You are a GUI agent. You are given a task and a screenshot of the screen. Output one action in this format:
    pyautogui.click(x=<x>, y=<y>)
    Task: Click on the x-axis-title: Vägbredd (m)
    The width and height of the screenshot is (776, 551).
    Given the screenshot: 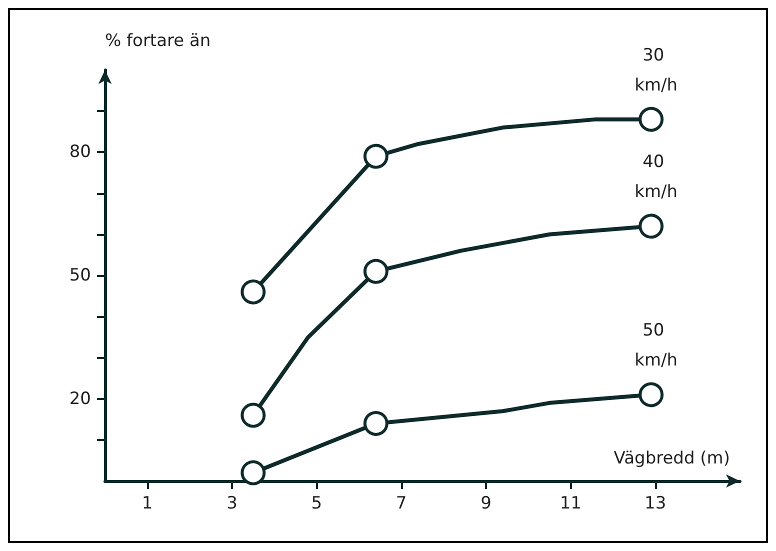 What is the action you would take?
    pyautogui.click(x=672, y=458)
    